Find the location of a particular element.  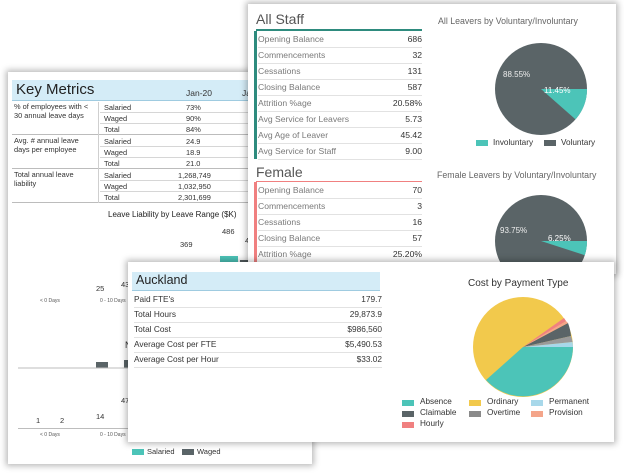

cost-by-payment-pie is located at coordinates (523, 347).